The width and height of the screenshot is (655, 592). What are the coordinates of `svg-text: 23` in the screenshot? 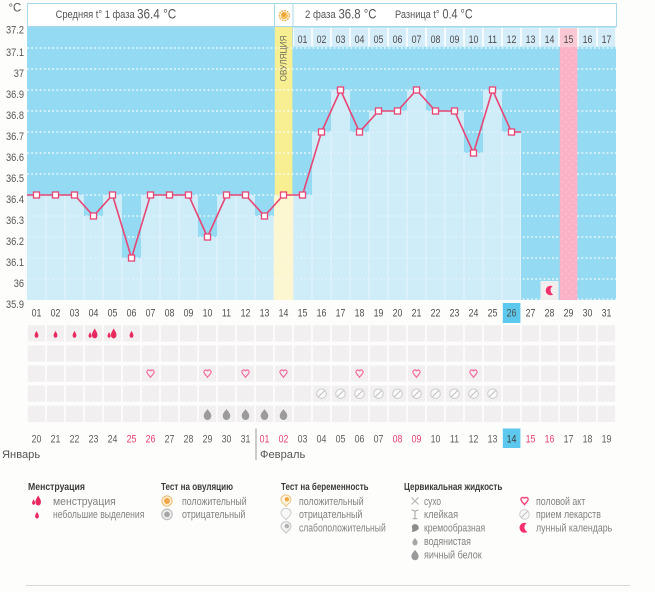 It's located at (94, 440).